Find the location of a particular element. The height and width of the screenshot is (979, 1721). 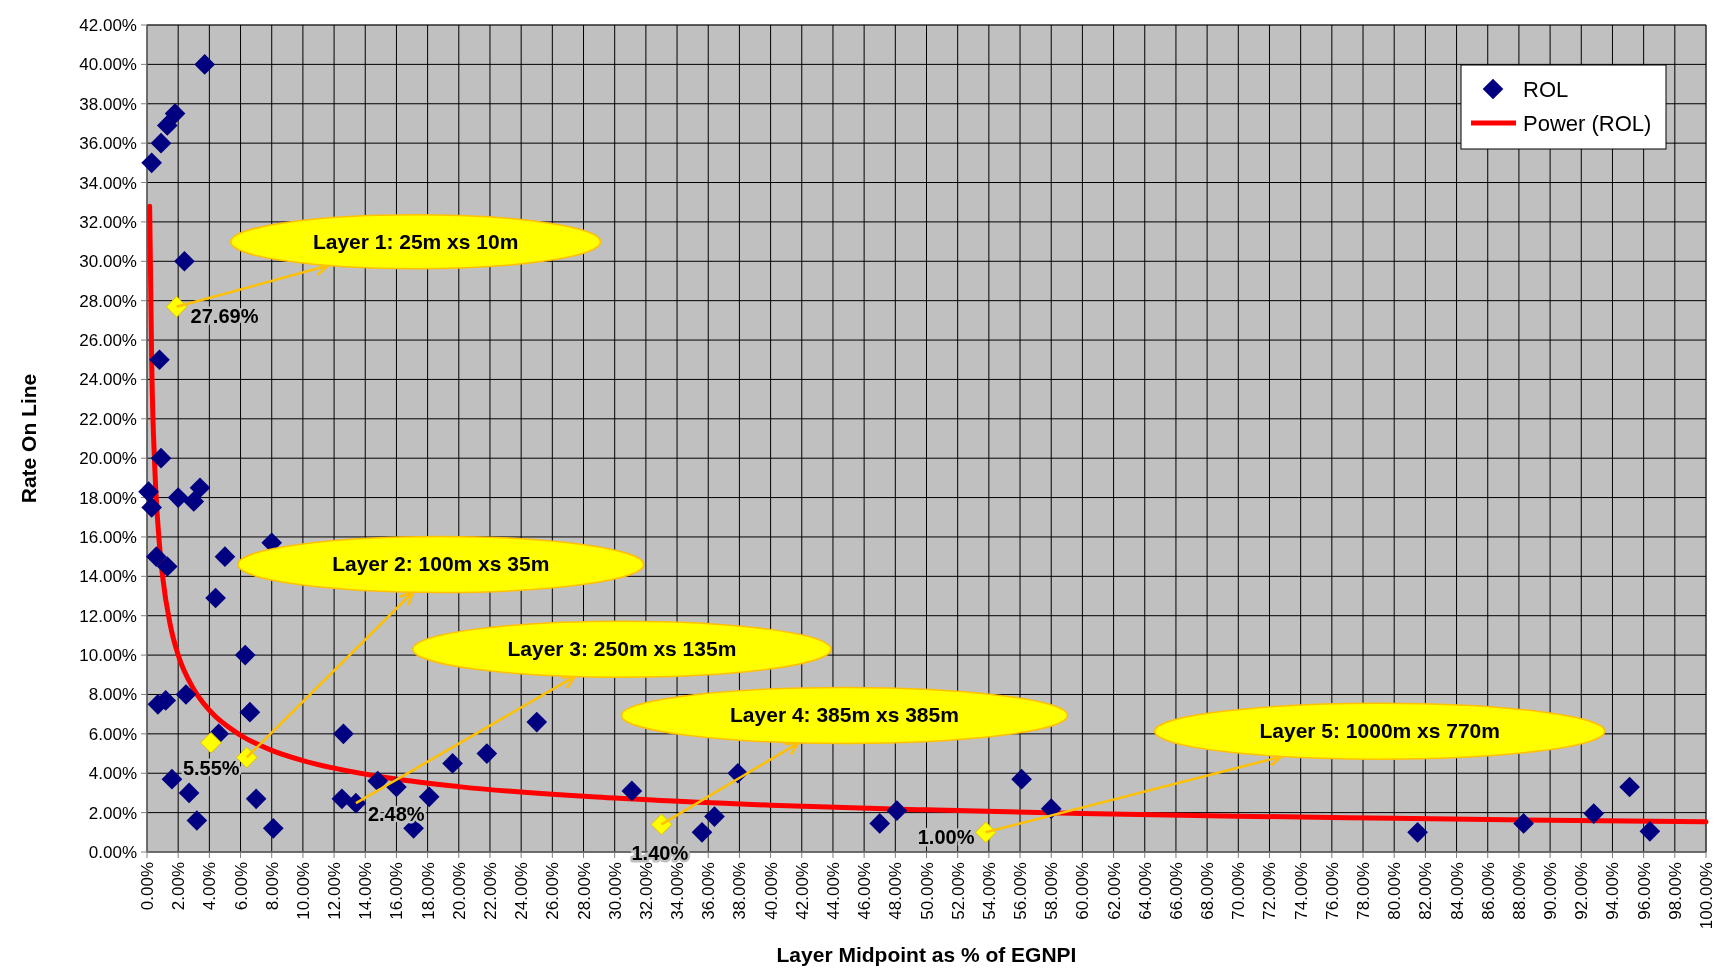

x-tick-label: 84.00% is located at coordinates (1457, 891).